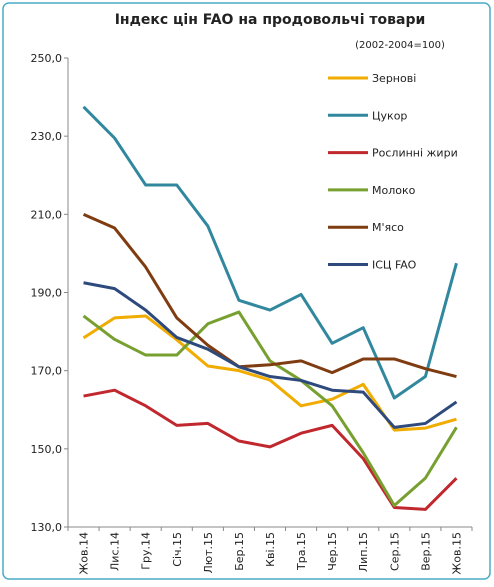 The width and height of the screenshot is (494, 587). I want to click on x-tick-label: Гру.14, so click(146, 551).